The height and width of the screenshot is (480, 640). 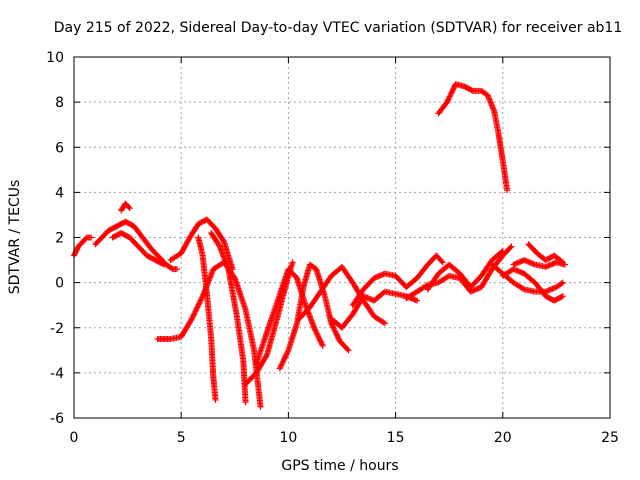 I want to click on y-tick-label: 8, so click(x=59, y=103).